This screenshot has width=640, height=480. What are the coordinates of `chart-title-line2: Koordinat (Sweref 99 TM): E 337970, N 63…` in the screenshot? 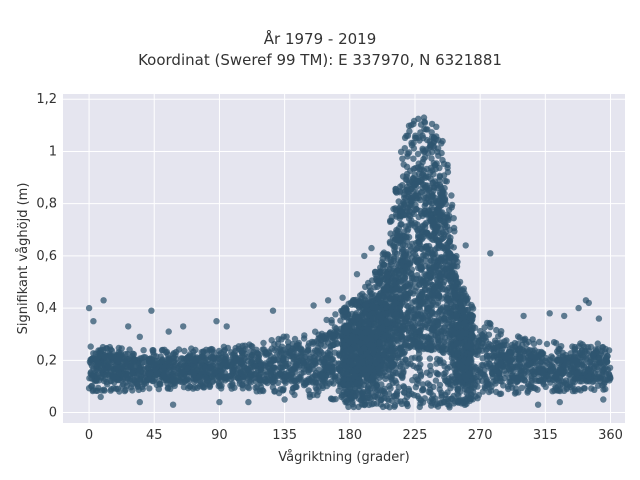 It's located at (320, 60).